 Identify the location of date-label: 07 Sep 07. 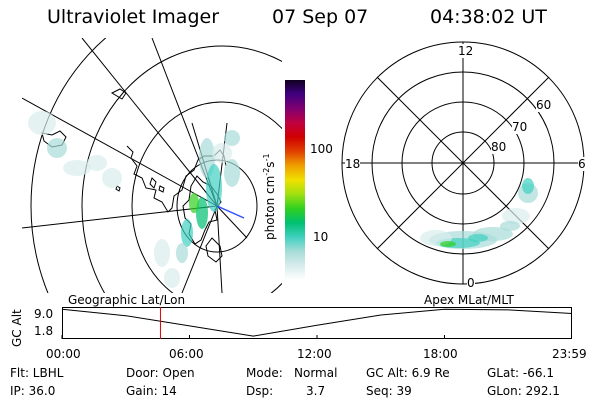
(320, 17).